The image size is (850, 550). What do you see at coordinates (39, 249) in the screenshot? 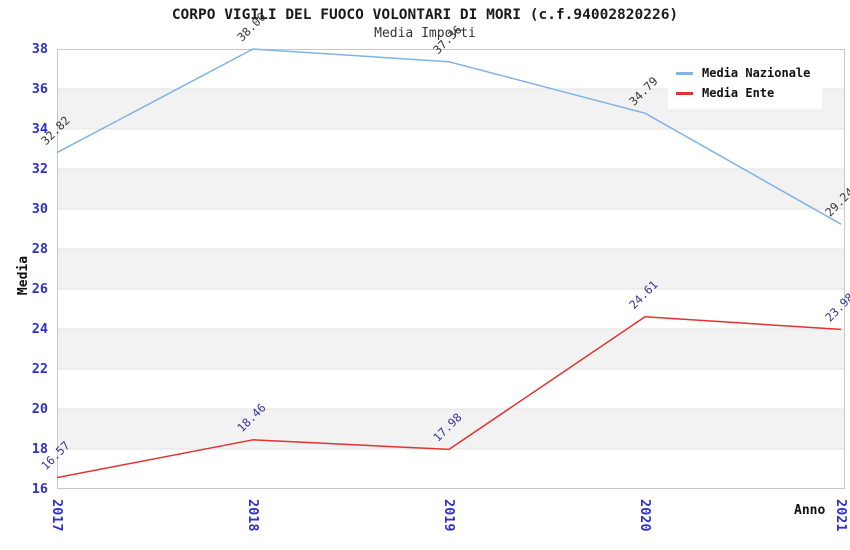
I see `y-tick-label: 28` at bounding box center [39, 249].